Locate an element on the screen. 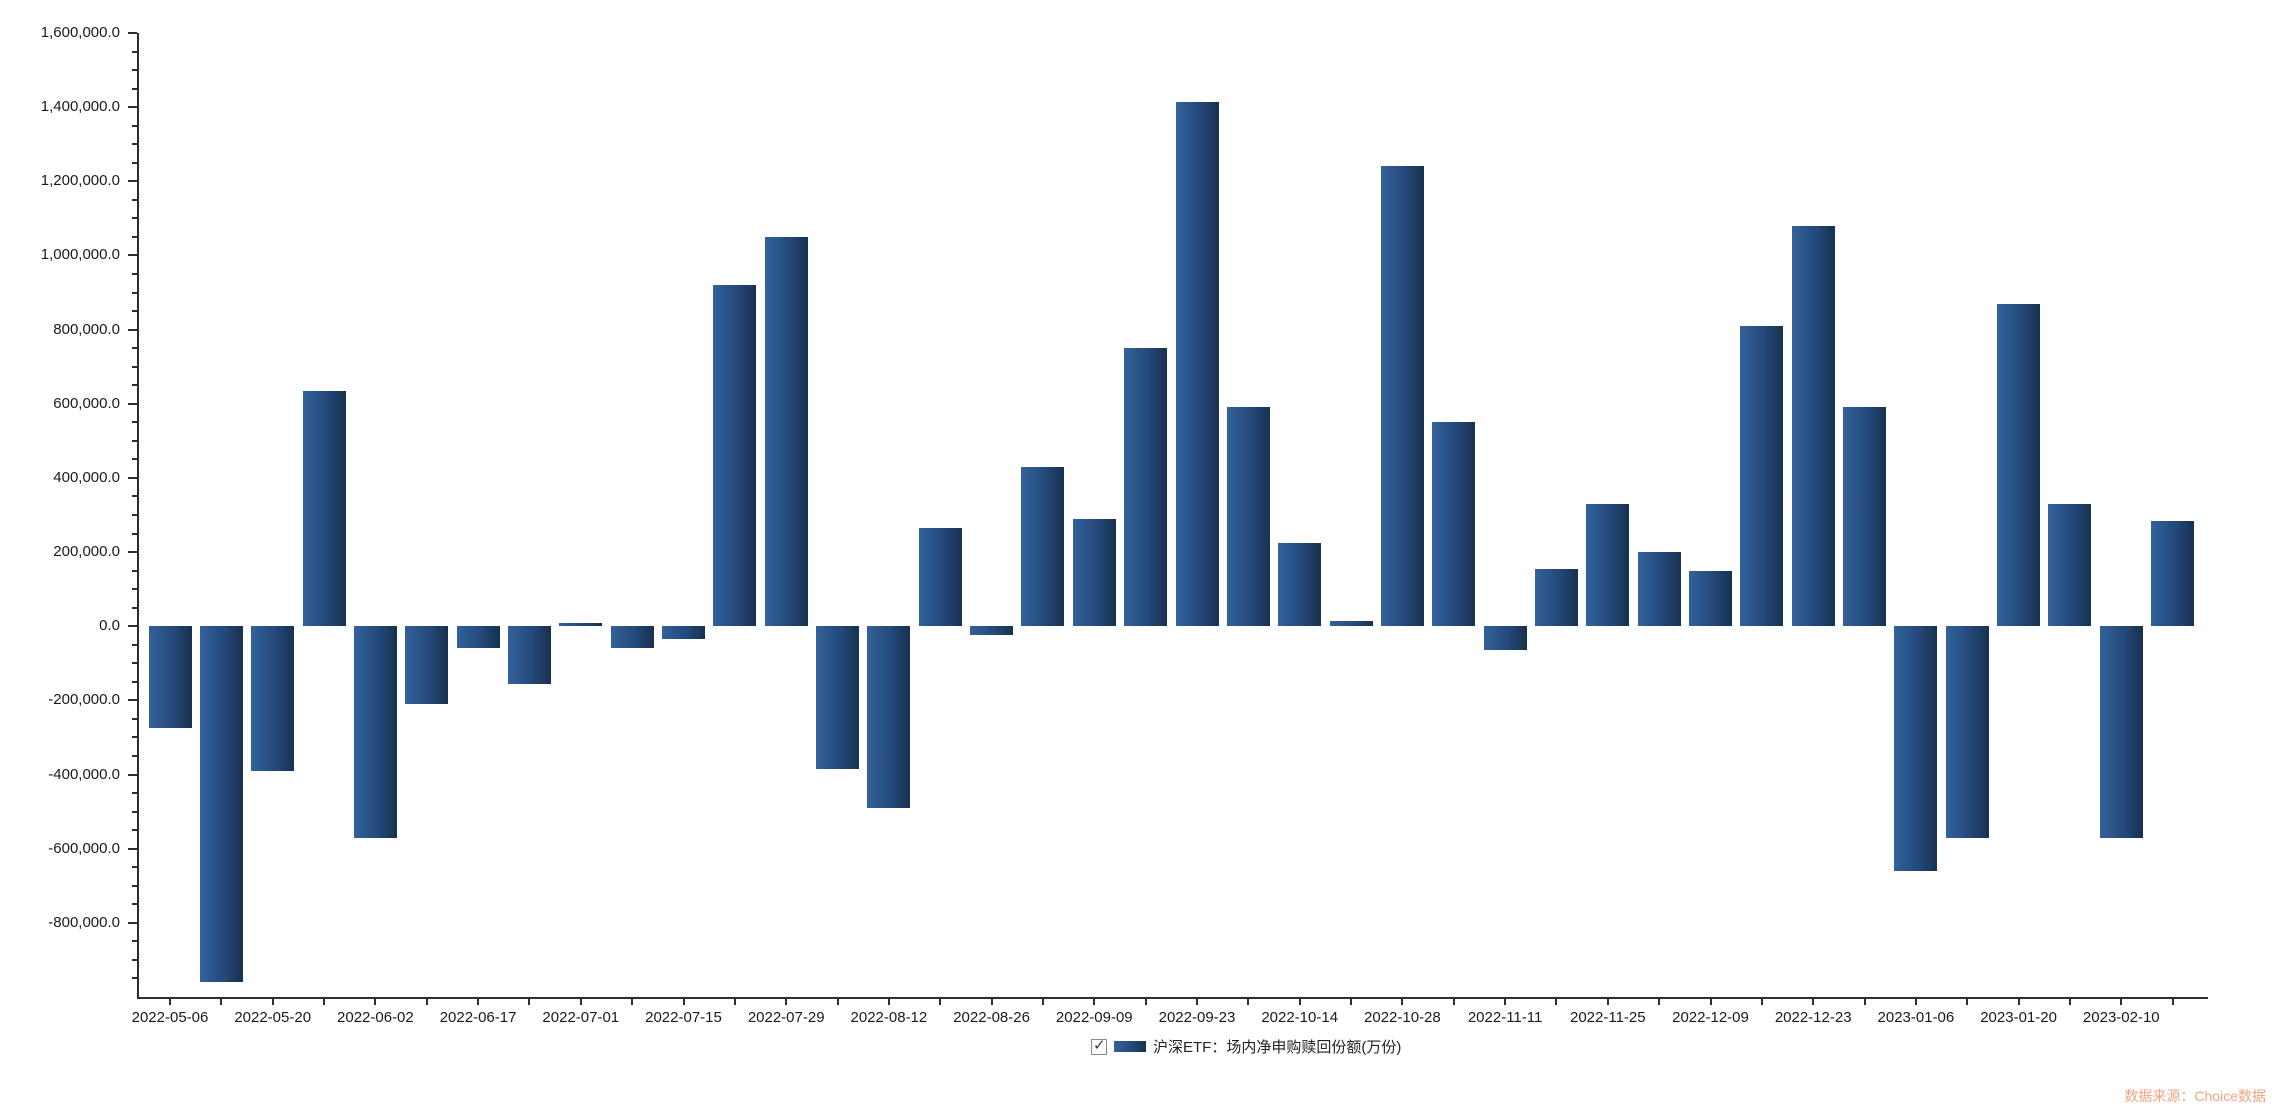 The image size is (2272, 1113). x-axis-label: 2022-12-23 is located at coordinates (1813, 1017).